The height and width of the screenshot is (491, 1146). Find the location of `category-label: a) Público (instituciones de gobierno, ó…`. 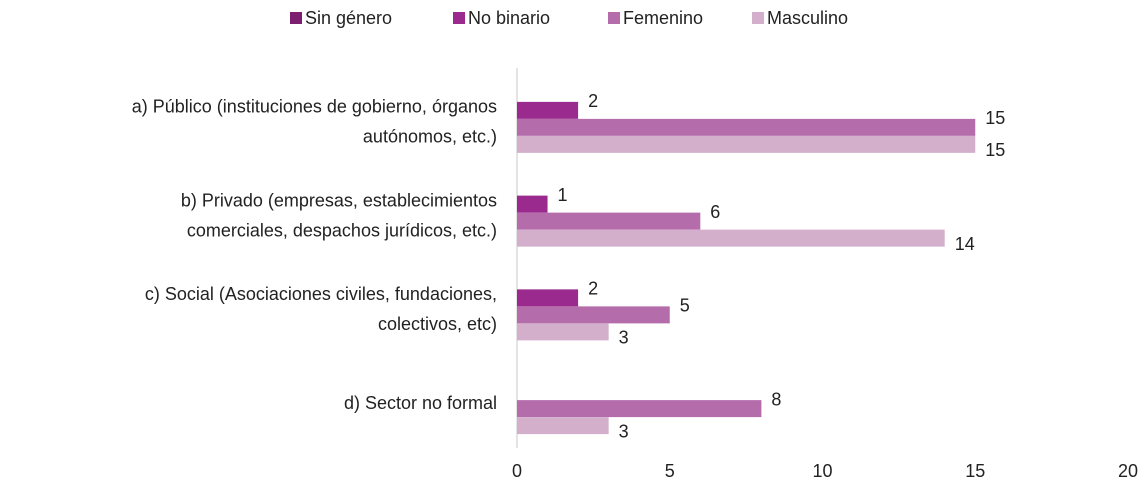

category-label: a) Público (instituciones de gobierno, ó… is located at coordinates (314, 107).